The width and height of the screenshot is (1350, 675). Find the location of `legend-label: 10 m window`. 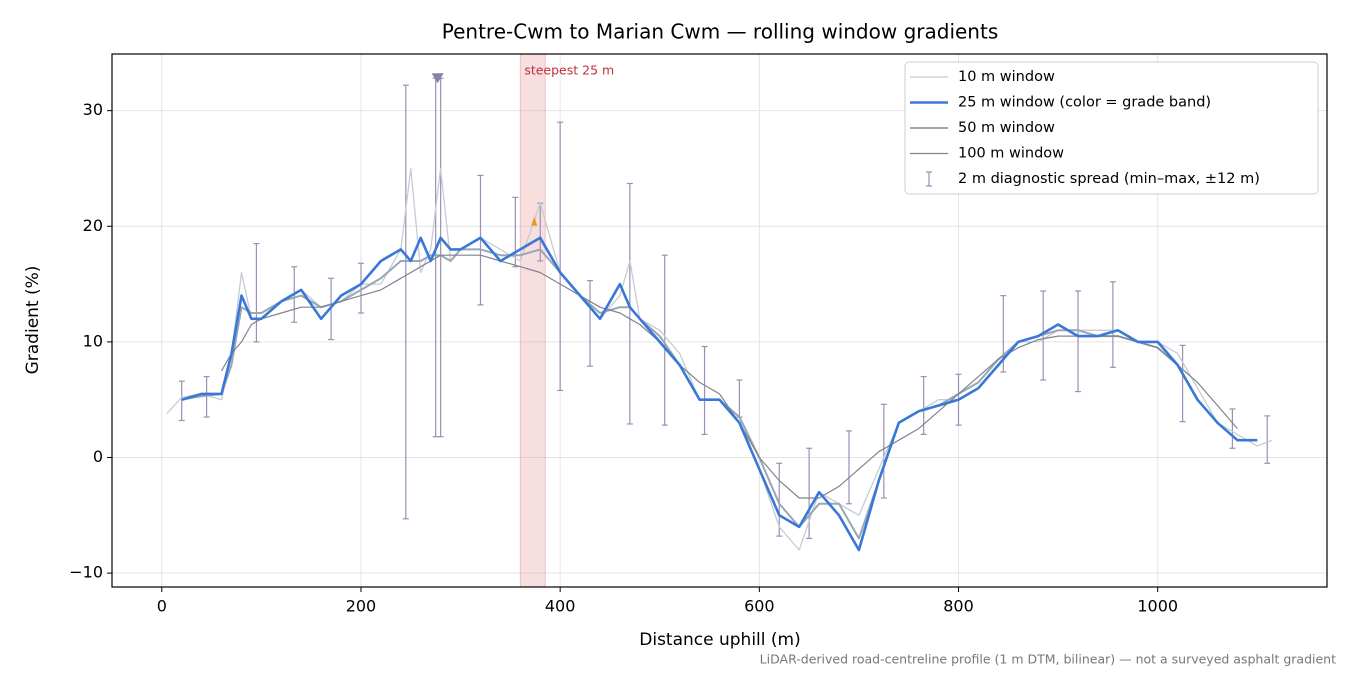

legend-label: 10 m window is located at coordinates (1006, 77).